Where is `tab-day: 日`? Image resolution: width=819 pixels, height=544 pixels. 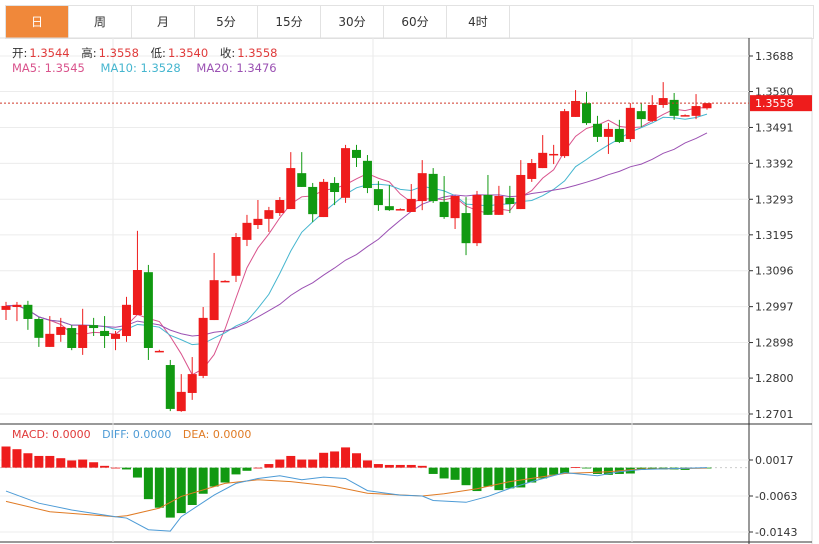 tab-day: 日 is located at coordinates (37, 22).